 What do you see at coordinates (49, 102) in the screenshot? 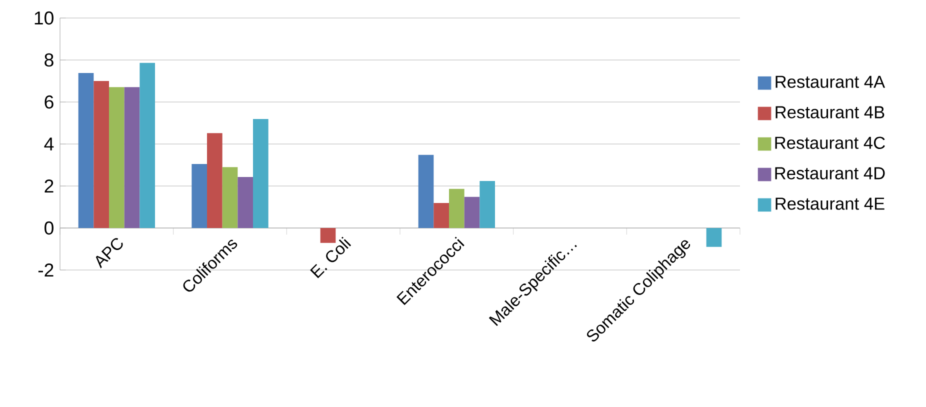
I see `y-tick-label: 6` at bounding box center [49, 102].